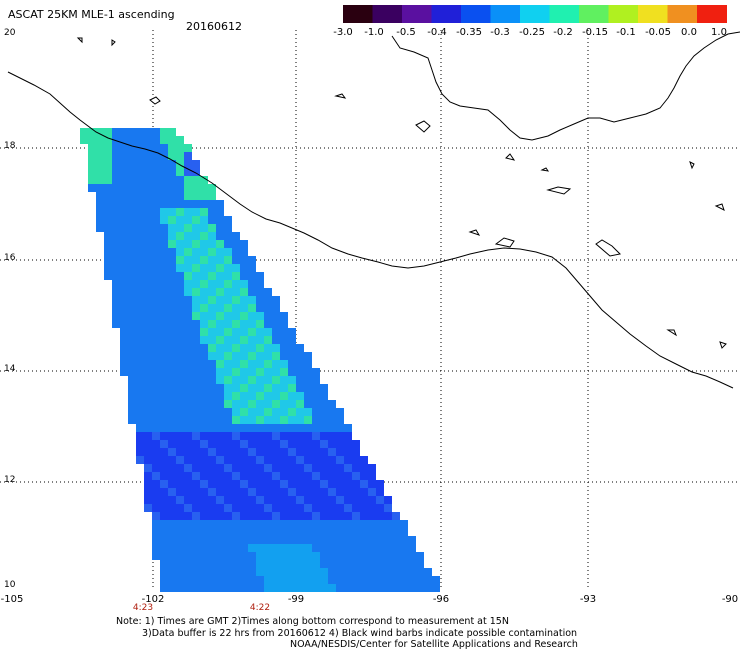 The width and height of the screenshot is (740, 650). Describe the element at coordinates (469, 32) in the screenshot. I see `colorbar-label: -0.35` at that location.